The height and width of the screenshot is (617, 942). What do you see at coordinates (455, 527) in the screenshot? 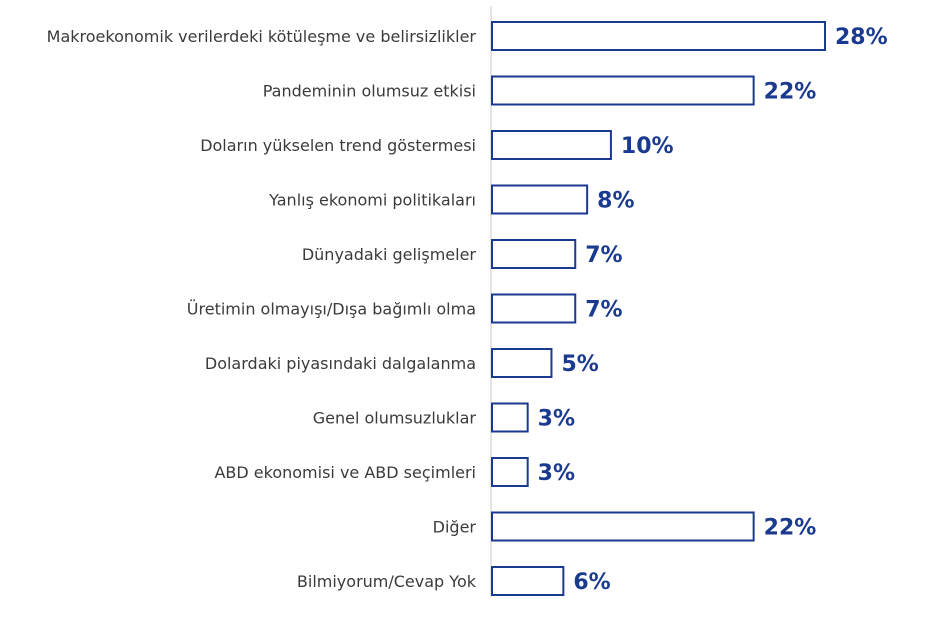
I see `category-label-10: Diğer` at bounding box center [455, 527].